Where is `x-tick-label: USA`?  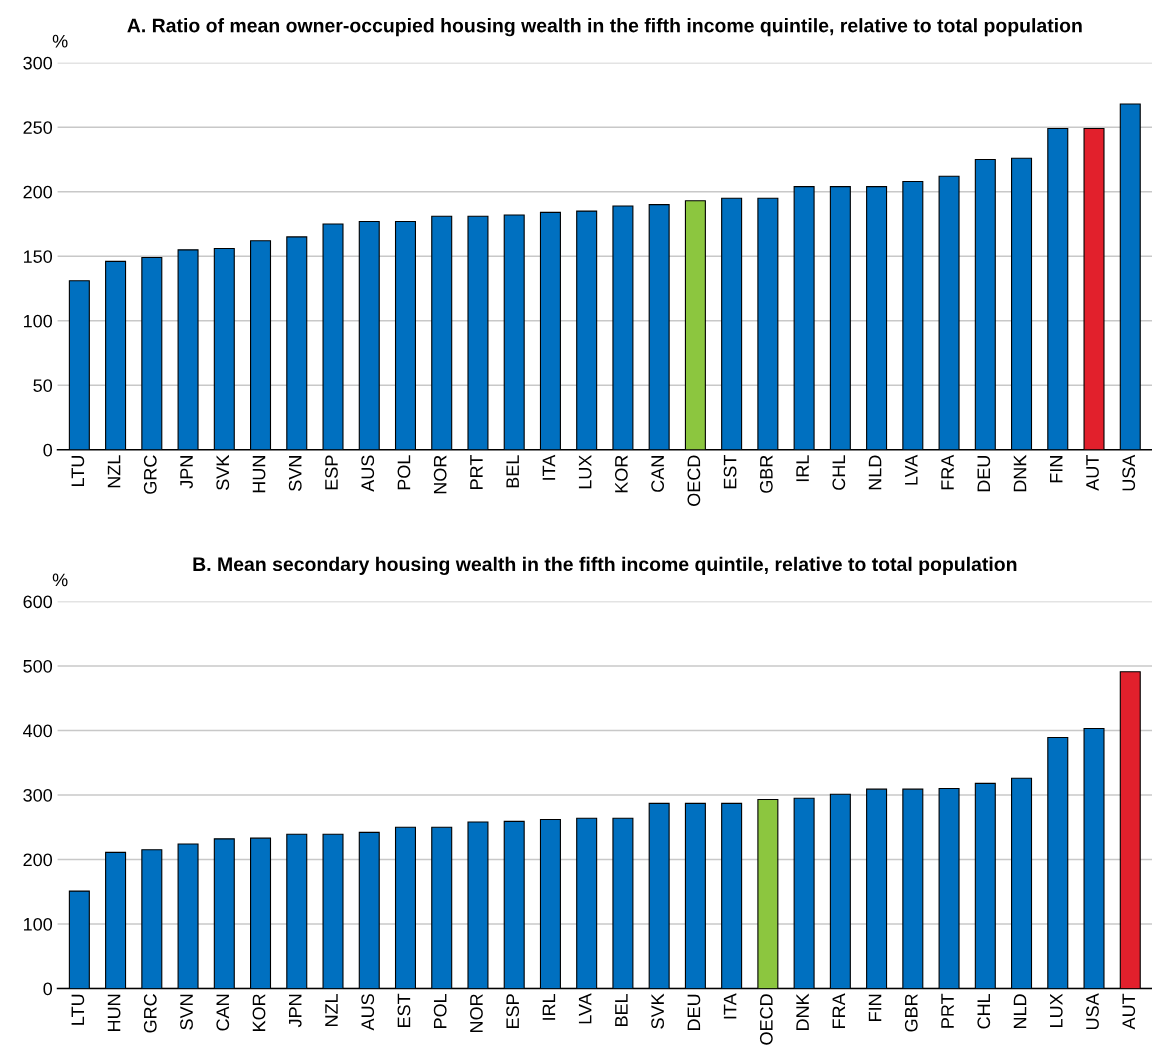 x-tick-label: USA is located at coordinates (1129, 472).